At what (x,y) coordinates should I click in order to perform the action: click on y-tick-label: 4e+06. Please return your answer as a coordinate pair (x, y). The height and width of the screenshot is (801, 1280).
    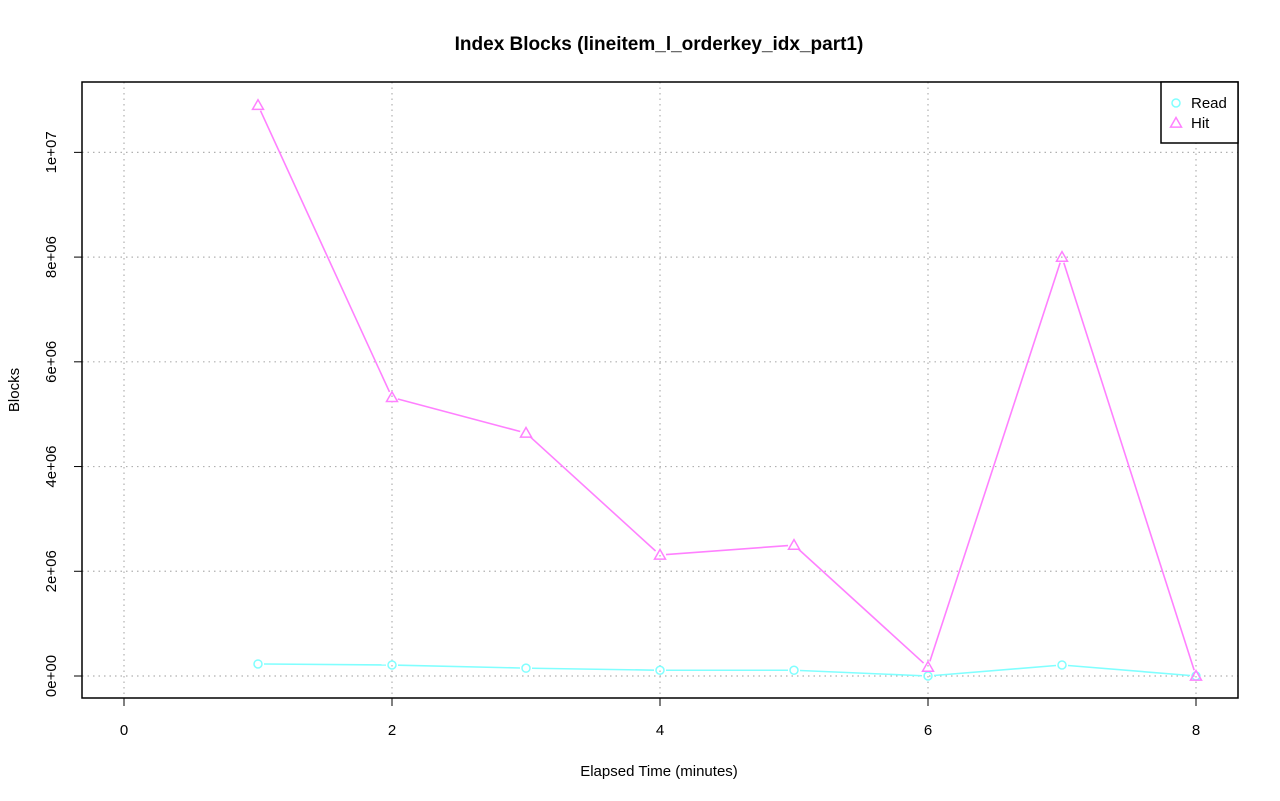
    Looking at the image, I should click on (51, 466).